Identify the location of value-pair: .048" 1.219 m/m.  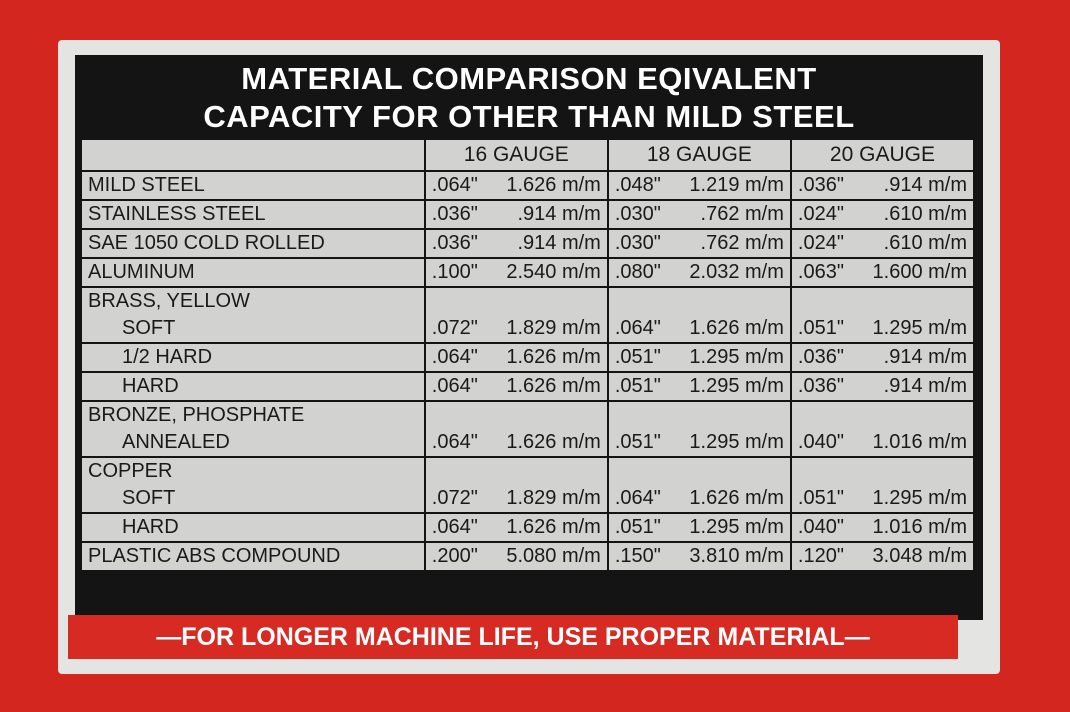
(699, 185).